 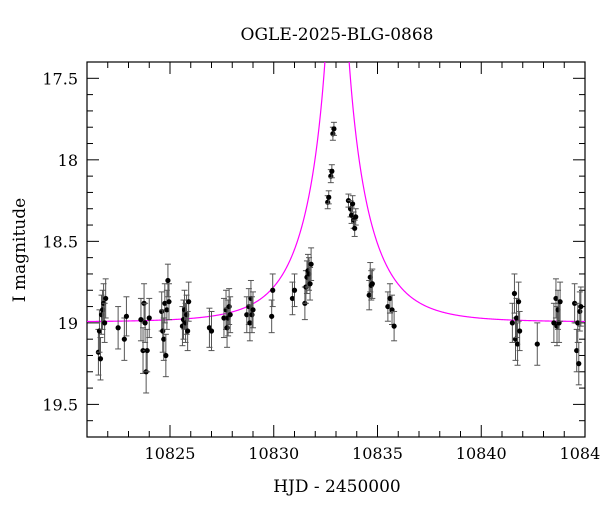 I want to click on y-tick-label: 18.5, so click(x=60, y=241).